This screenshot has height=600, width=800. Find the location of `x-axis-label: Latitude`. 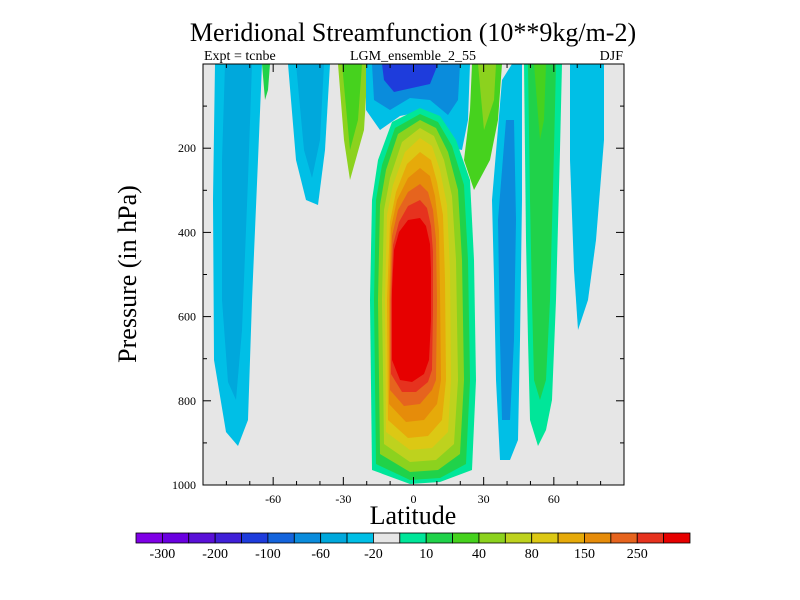

x-axis-label: Latitude is located at coordinates (413, 515).